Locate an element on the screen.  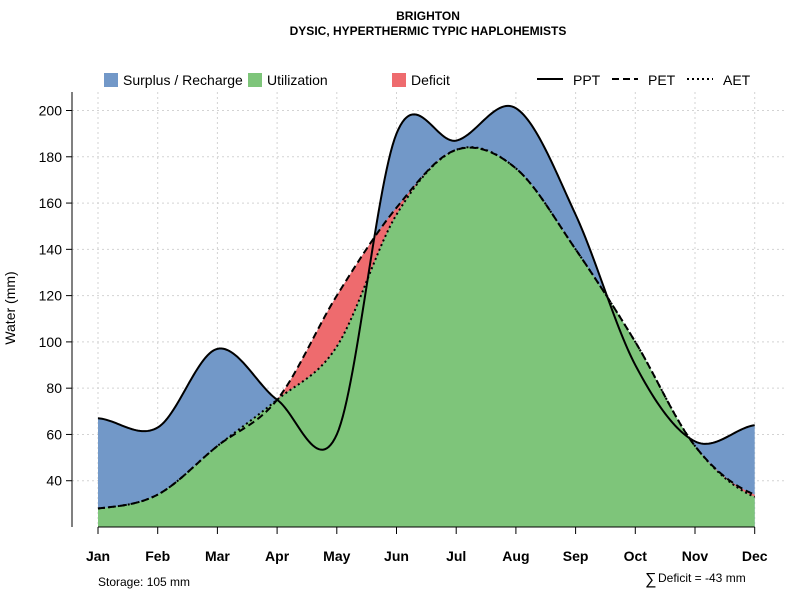
legend-label-surplus: Surplus / Recharge is located at coordinates (183, 80).